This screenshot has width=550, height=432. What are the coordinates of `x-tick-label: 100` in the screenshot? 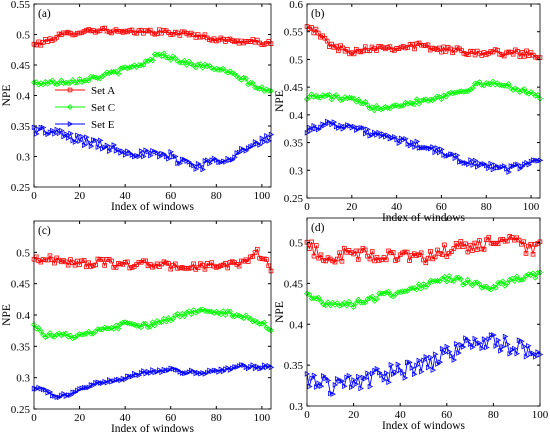 It's located at (540, 415).